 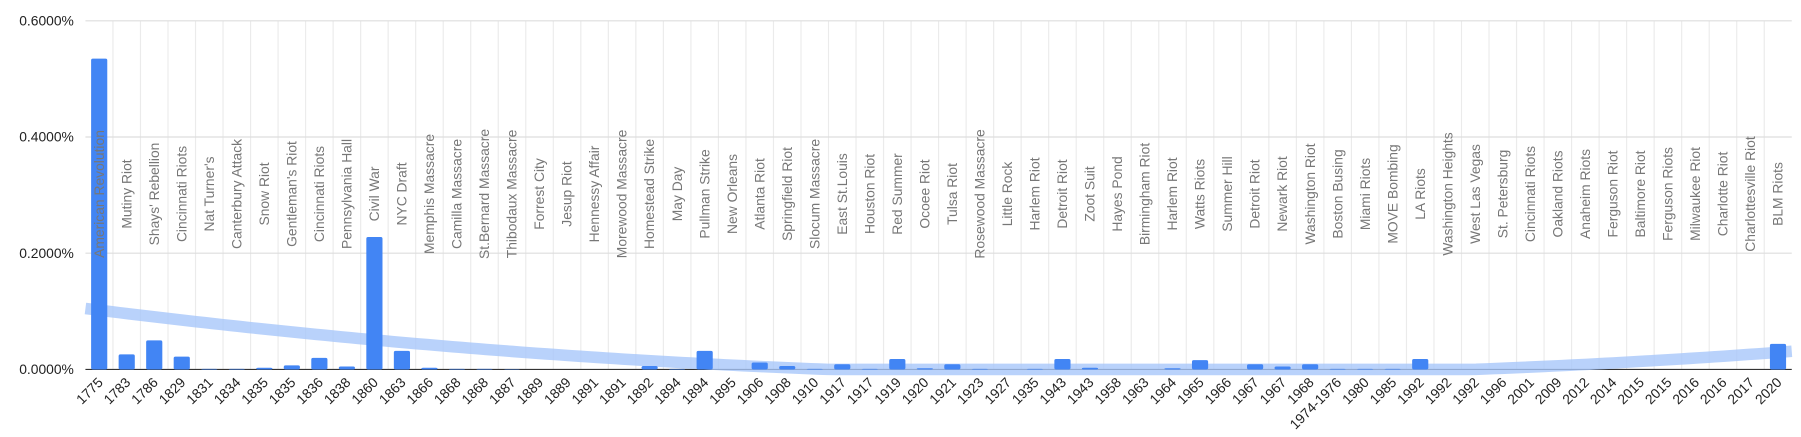 What do you see at coordinates (1135, 390) in the screenshot?
I see `x-tick-label: 1963` at bounding box center [1135, 390].